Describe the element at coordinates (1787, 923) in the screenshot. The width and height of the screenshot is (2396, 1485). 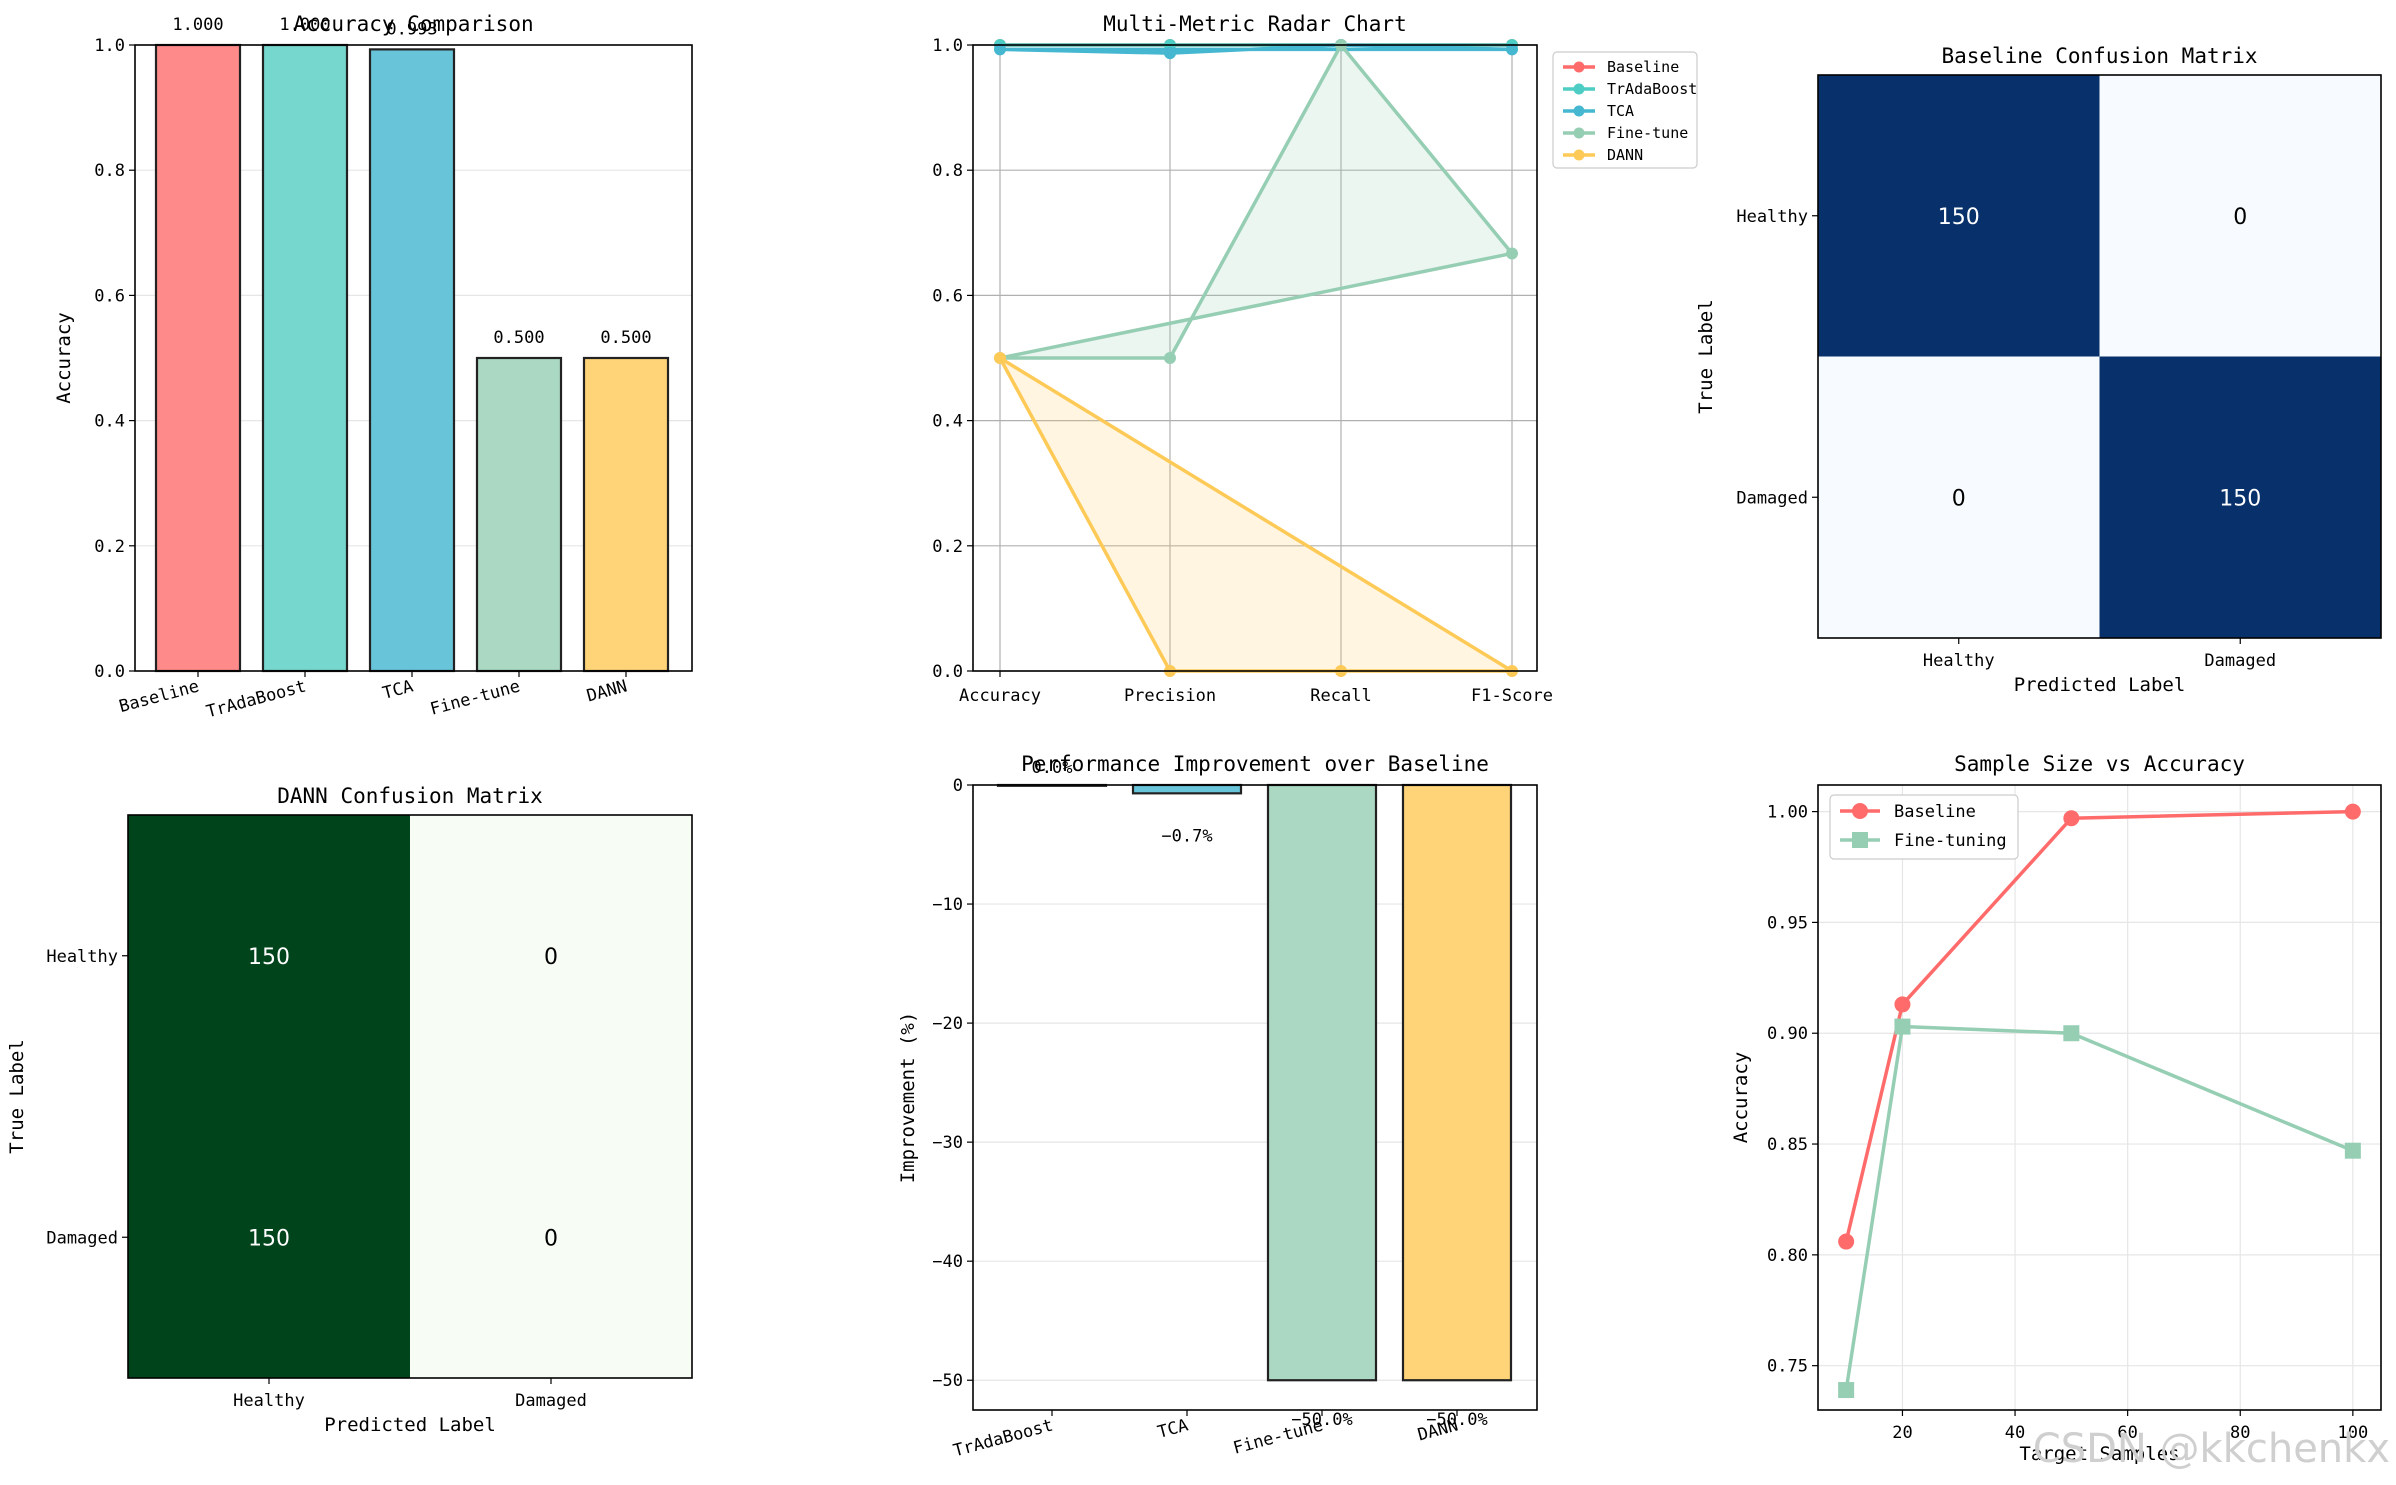
I see `y-tick-label: 0.95` at that location.